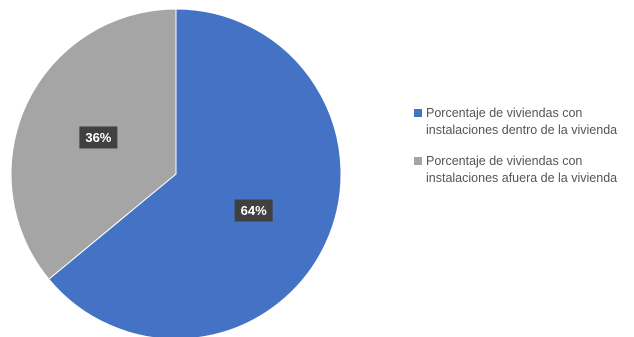 This screenshot has width=634, height=337. I want to click on legend-swatch-afuera, so click(418, 161).